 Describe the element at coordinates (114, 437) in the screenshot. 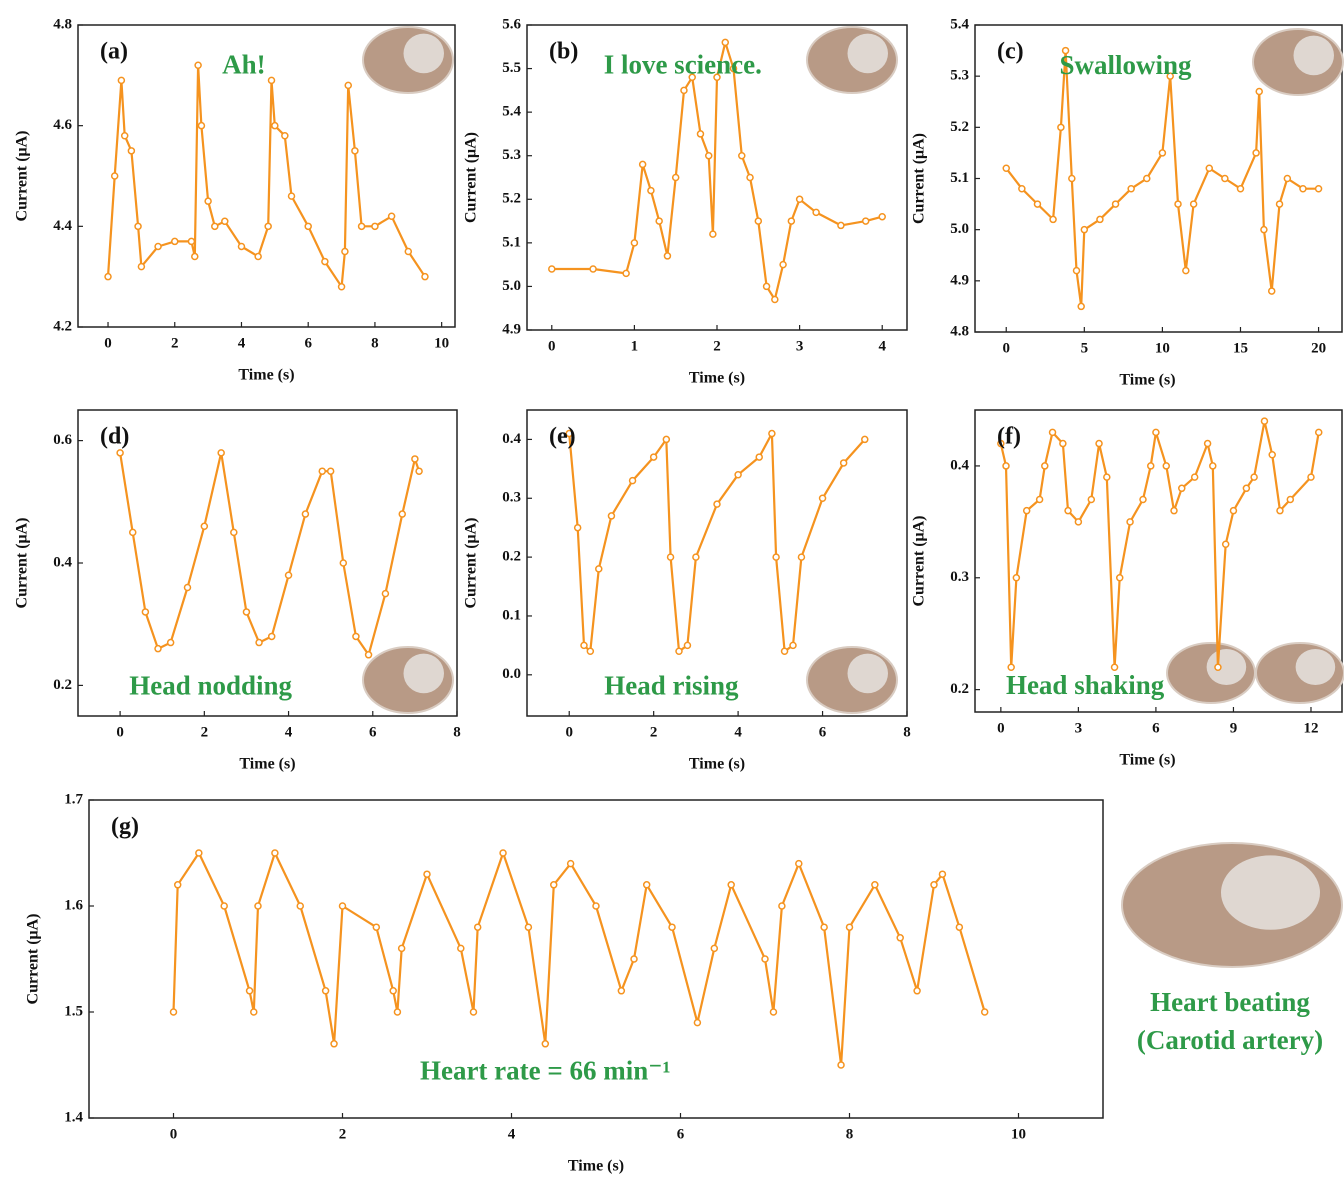

I see `panel-label: (d)` at that location.